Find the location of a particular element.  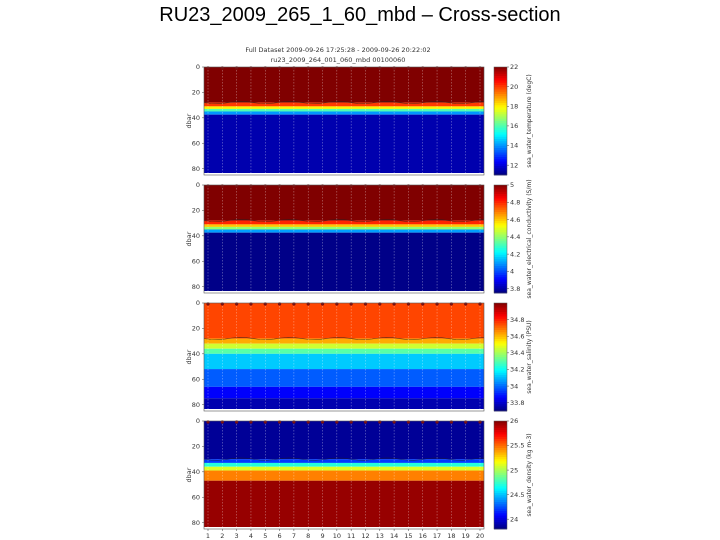

conductivity-colorbar-label: sea_water_electrical_conductivity (S/m) is located at coordinates (529, 238).